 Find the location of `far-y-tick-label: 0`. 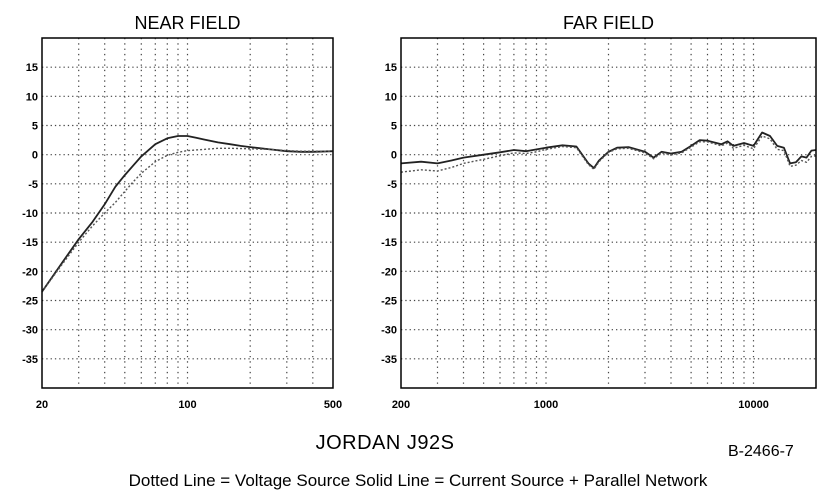

far-y-tick-label: 0 is located at coordinates (394, 156).